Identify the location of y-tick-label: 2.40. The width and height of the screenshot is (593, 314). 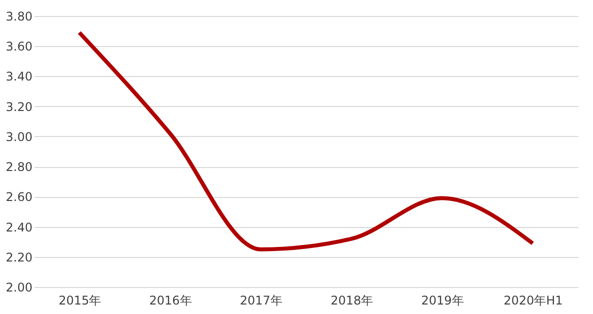
(19, 227).